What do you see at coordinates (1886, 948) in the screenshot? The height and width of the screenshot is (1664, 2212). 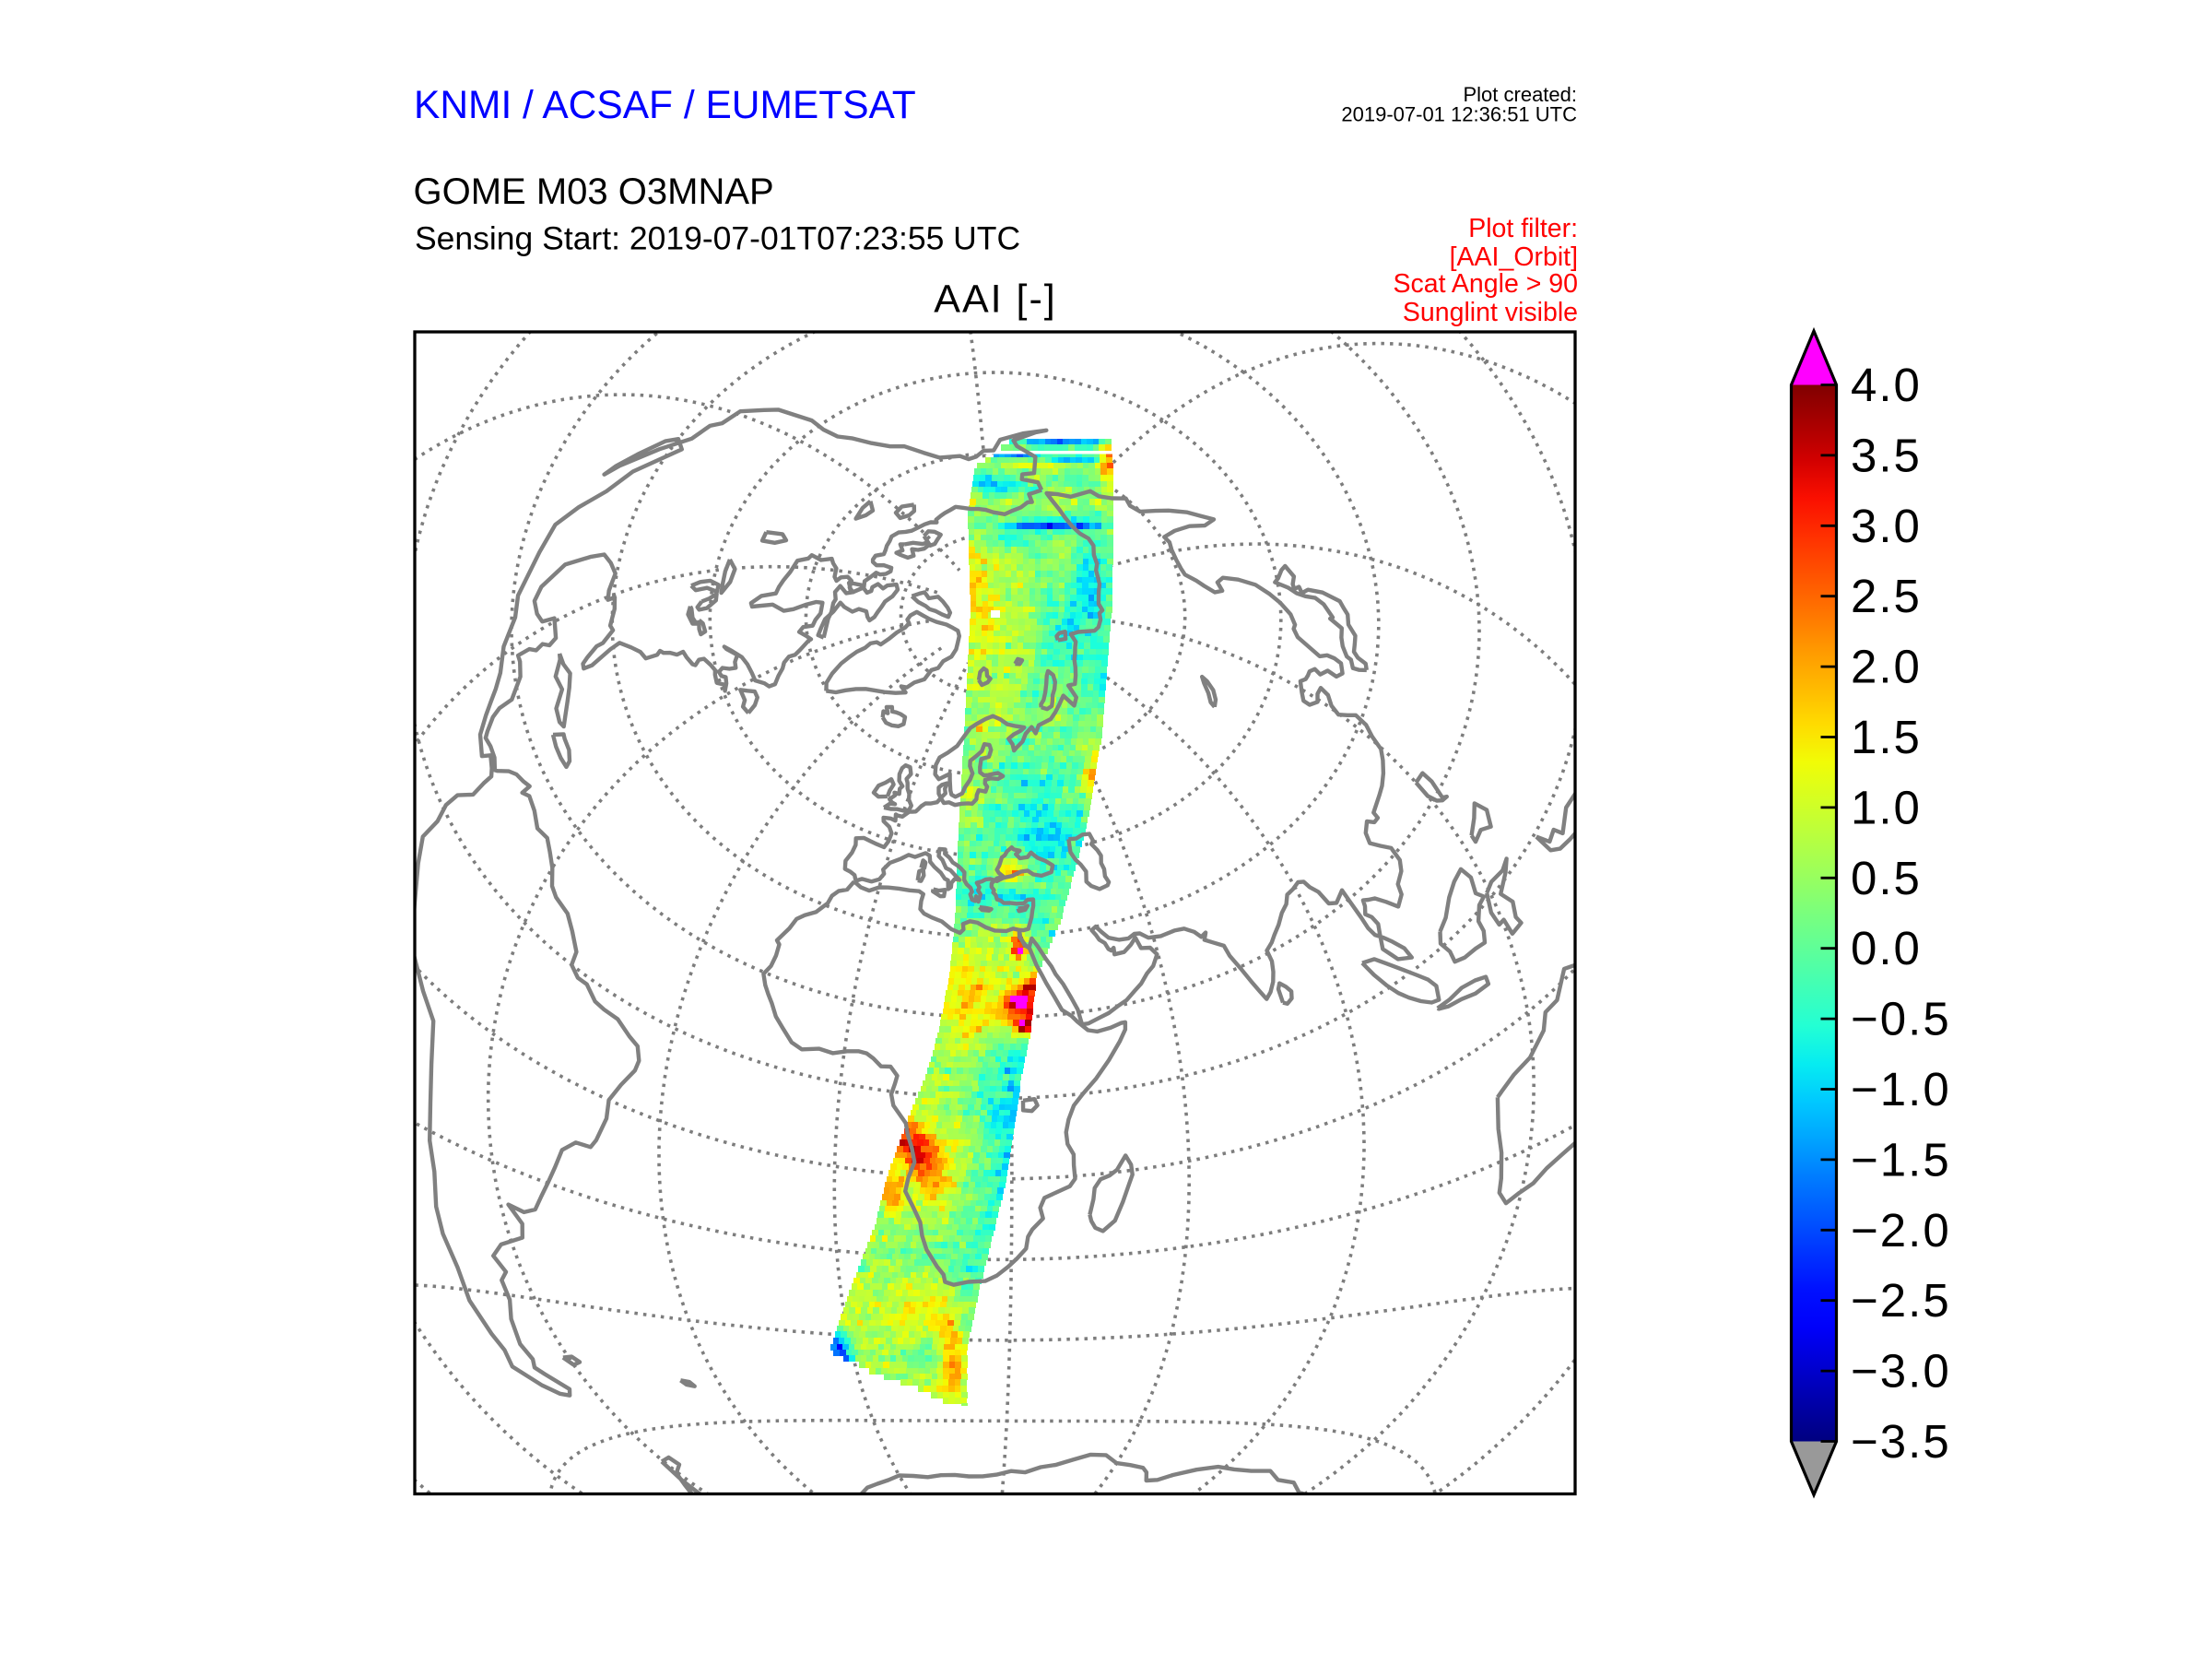 I see `svg-text: 0.0` at bounding box center [1886, 948].